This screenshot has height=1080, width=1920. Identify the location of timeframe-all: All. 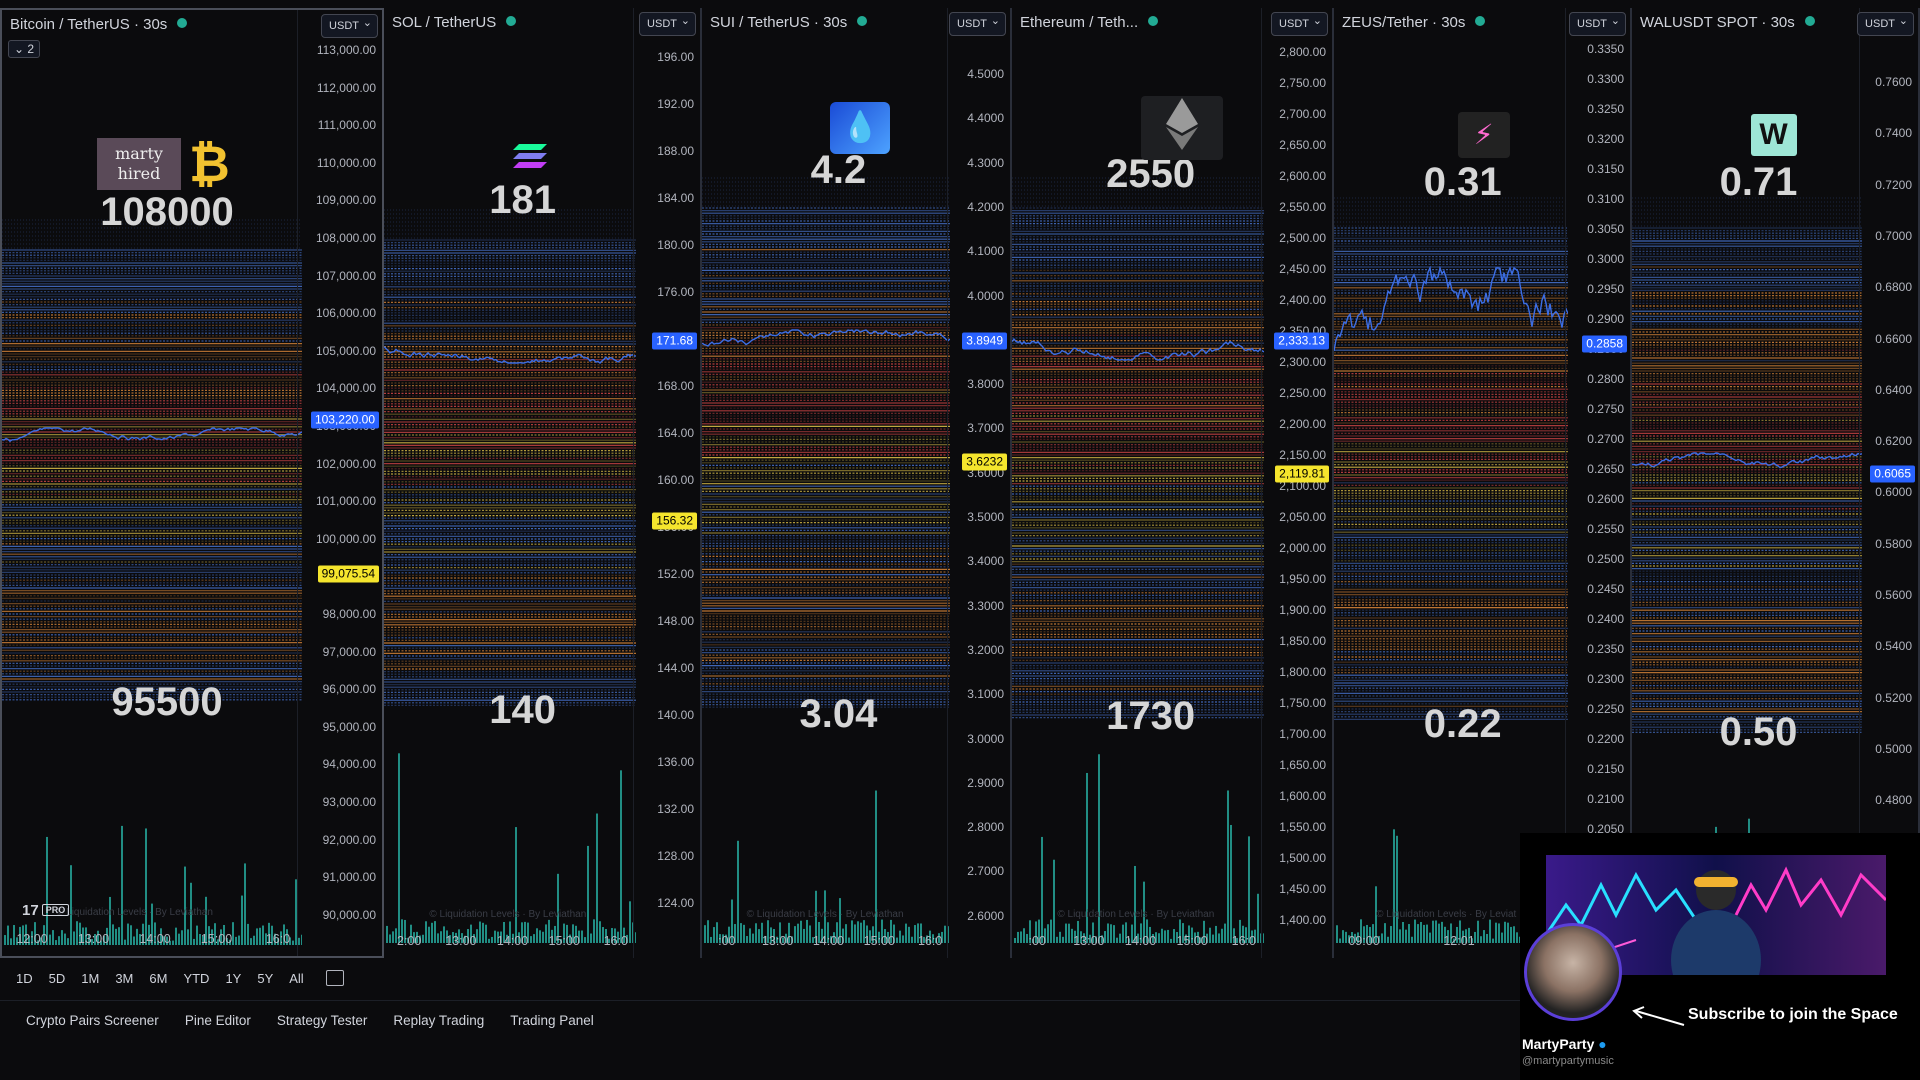
(296, 978).